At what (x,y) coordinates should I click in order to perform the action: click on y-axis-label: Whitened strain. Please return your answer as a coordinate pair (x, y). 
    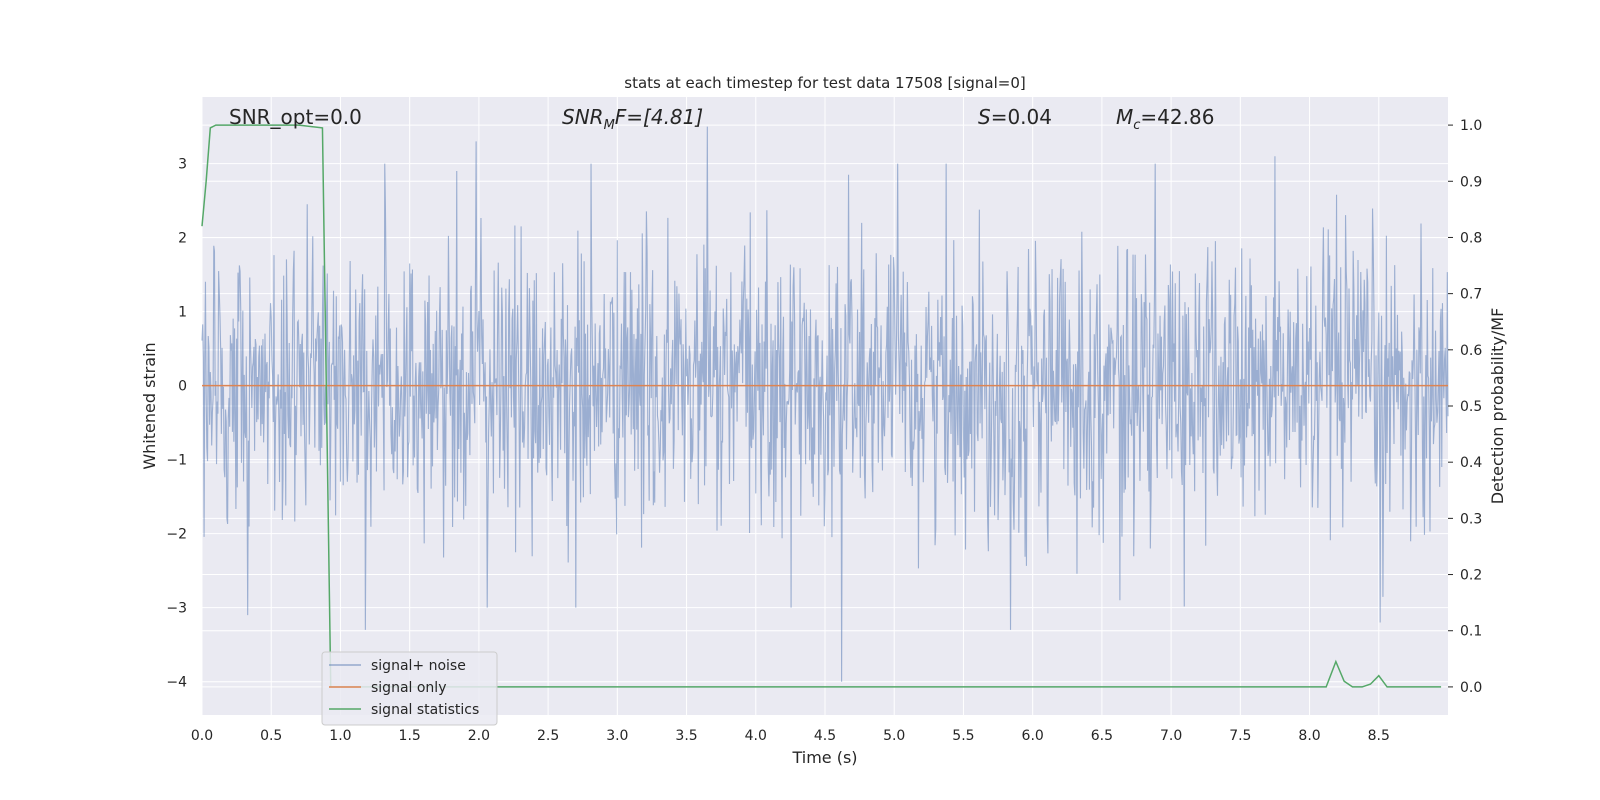
    Looking at the image, I should click on (149, 405).